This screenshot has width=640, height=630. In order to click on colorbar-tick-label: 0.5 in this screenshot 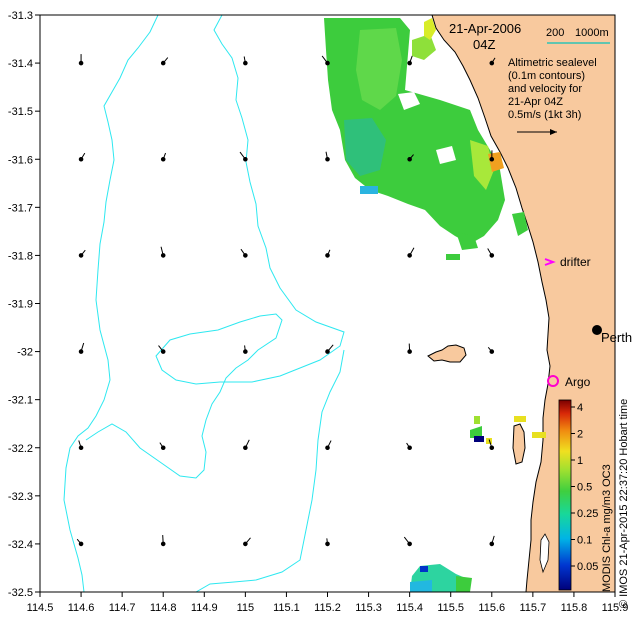, I will do `click(584, 488)`.